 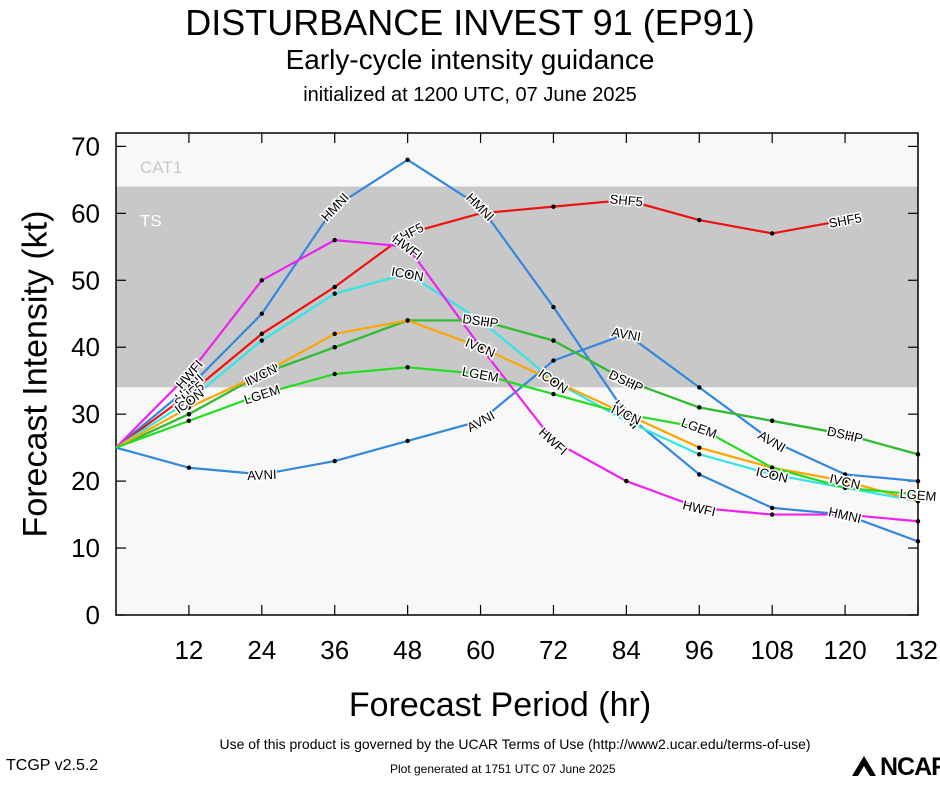 What do you see at coordinates (910, 767) in the screenshot?
I see `ncar-logo-text: NCAR` at bounding box center [910, 767].